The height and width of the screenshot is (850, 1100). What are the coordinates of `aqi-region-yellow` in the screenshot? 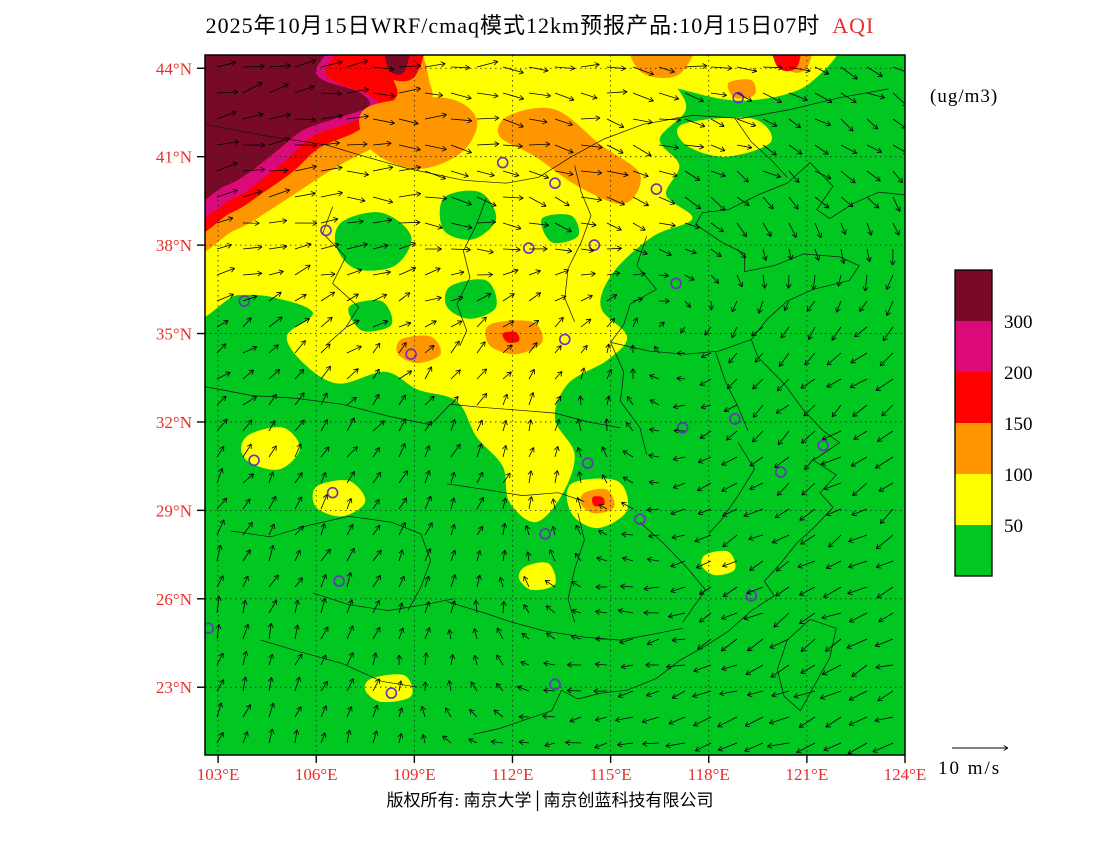 It's located at (339, 498).